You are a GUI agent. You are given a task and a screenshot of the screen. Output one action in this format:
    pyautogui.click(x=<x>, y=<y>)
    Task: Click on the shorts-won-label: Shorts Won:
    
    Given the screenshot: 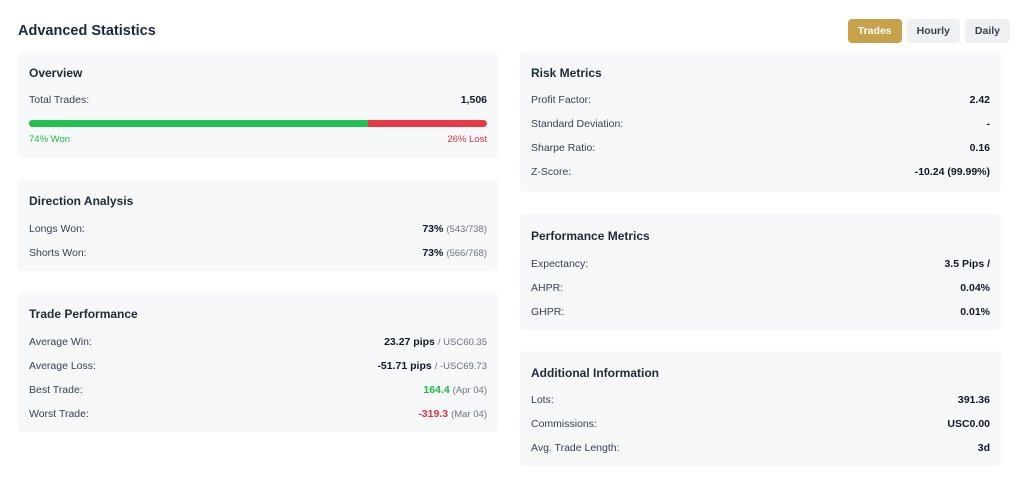 What is the action you would take?
    pyautogui.click(x=58, y=253)
    